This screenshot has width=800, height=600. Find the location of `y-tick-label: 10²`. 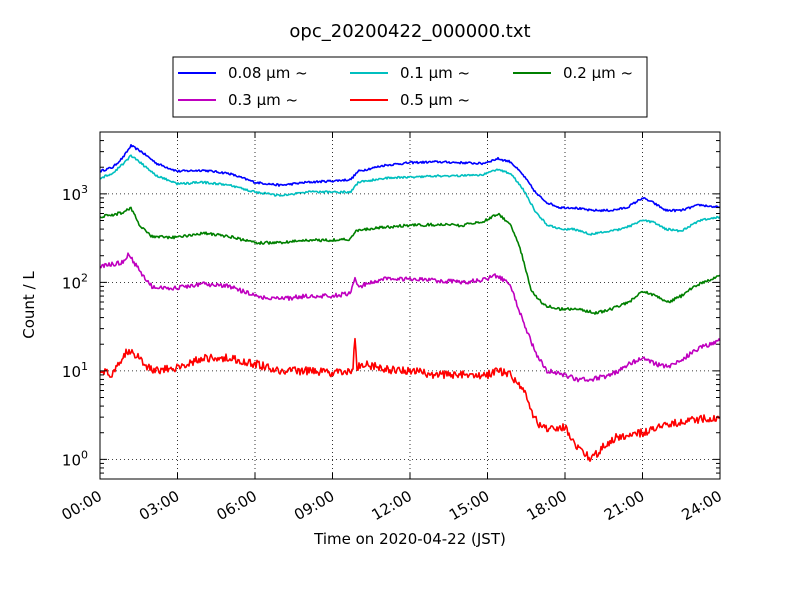

y-tick-label: 10² is located at coordinates (75, 281).